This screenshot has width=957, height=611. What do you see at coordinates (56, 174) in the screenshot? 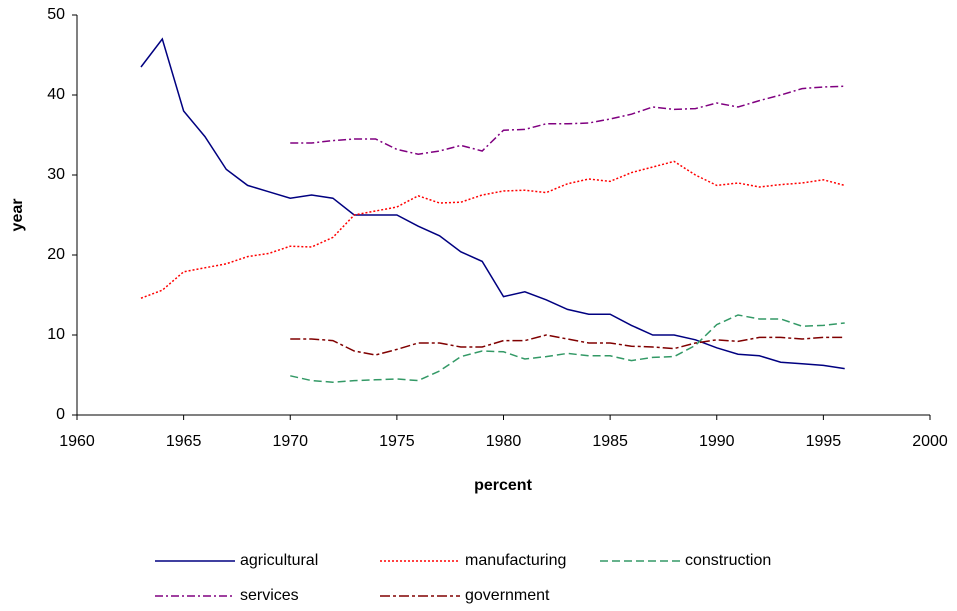
I see `y-tick-label: 30` at bounding box center [56, 174].